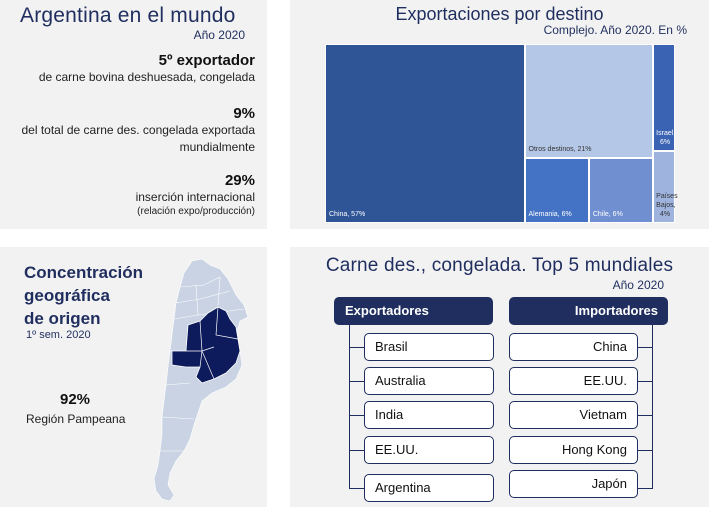  I want to click on panel-title: Concentración geográfica de origen, so click(83, 295).